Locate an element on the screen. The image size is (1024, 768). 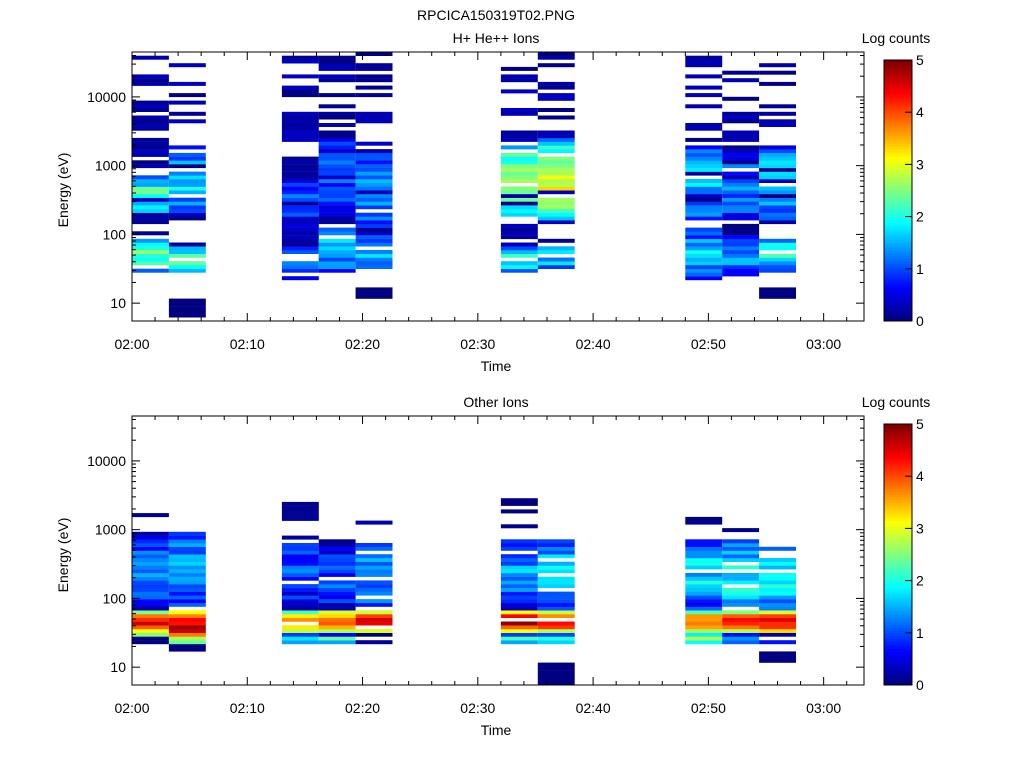
colorbar-tick-label: 2 is located at coordinates (920, 581).